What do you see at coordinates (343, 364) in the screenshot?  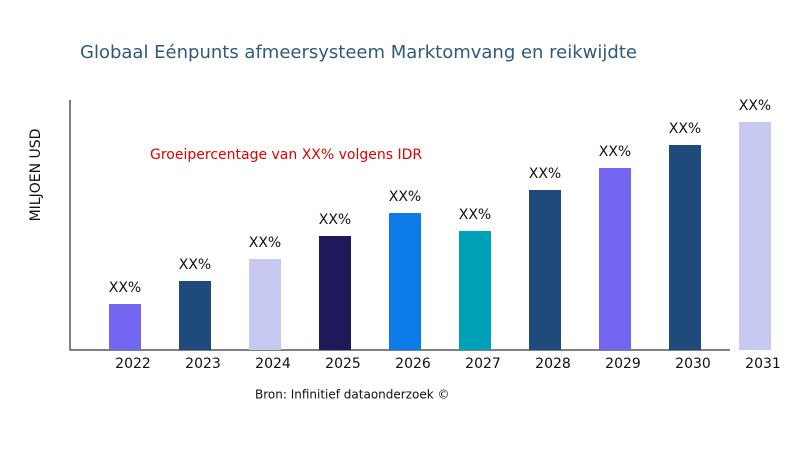 I see `x-tick-label: 2025` at bounding box center [343, 364].